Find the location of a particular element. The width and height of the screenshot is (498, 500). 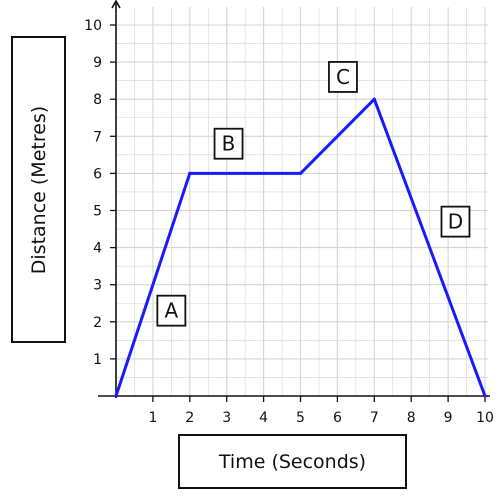

y-tick-label: 3 is located at coordinates (97, 286).